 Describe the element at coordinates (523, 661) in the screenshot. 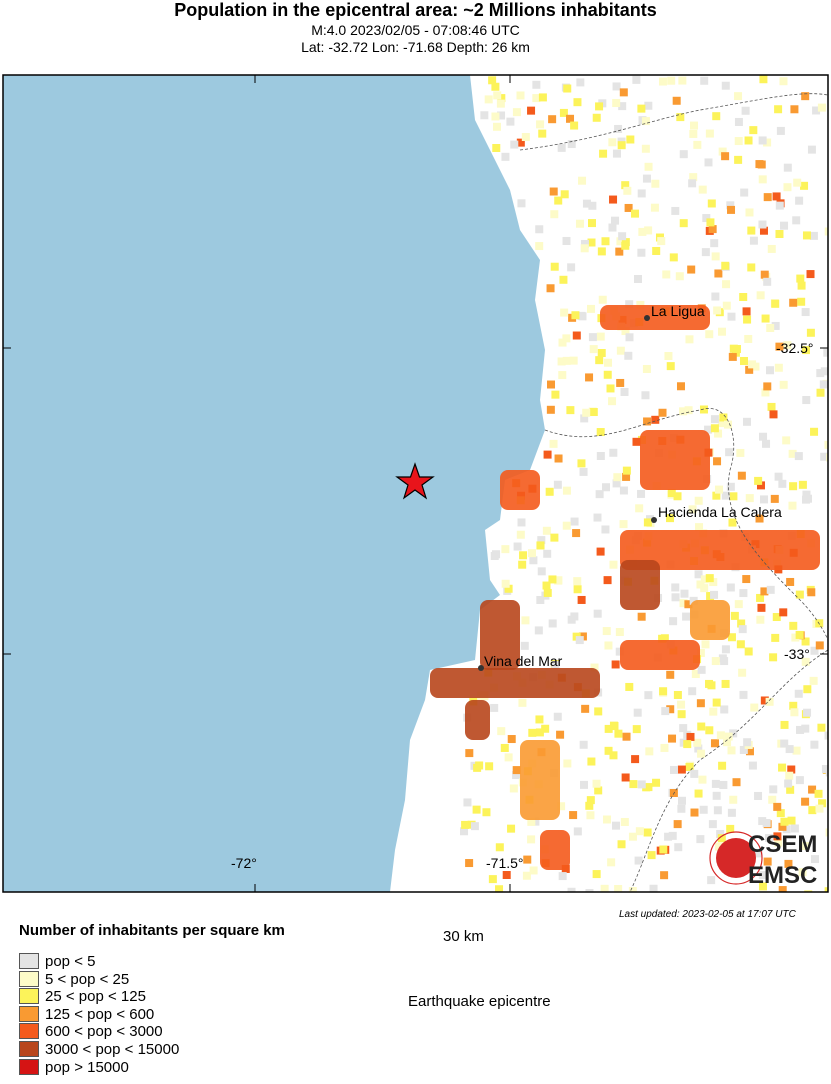

I see `city-label-vina-del-mar: Vina del Mar` at that location.